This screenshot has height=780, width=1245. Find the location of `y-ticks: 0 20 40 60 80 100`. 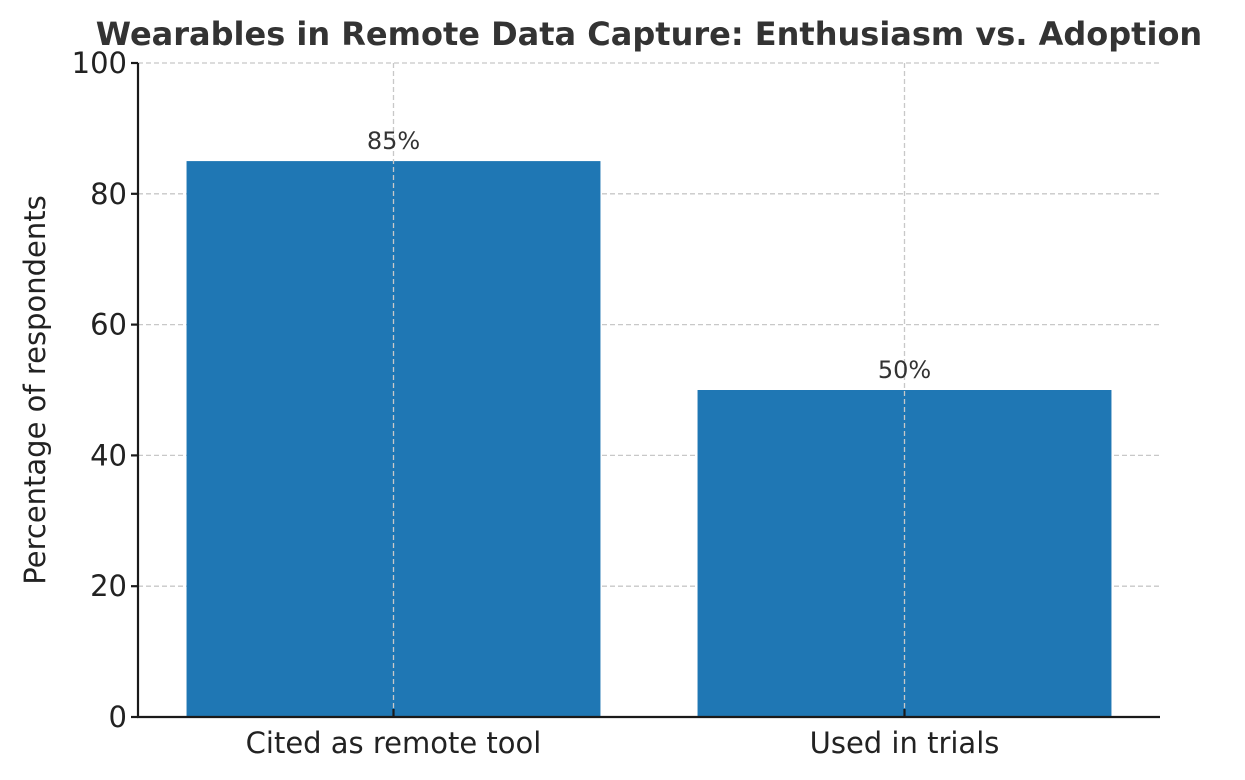

y-ticks: 0 20 40 60 80 100 is located at coordinates (105, 390).